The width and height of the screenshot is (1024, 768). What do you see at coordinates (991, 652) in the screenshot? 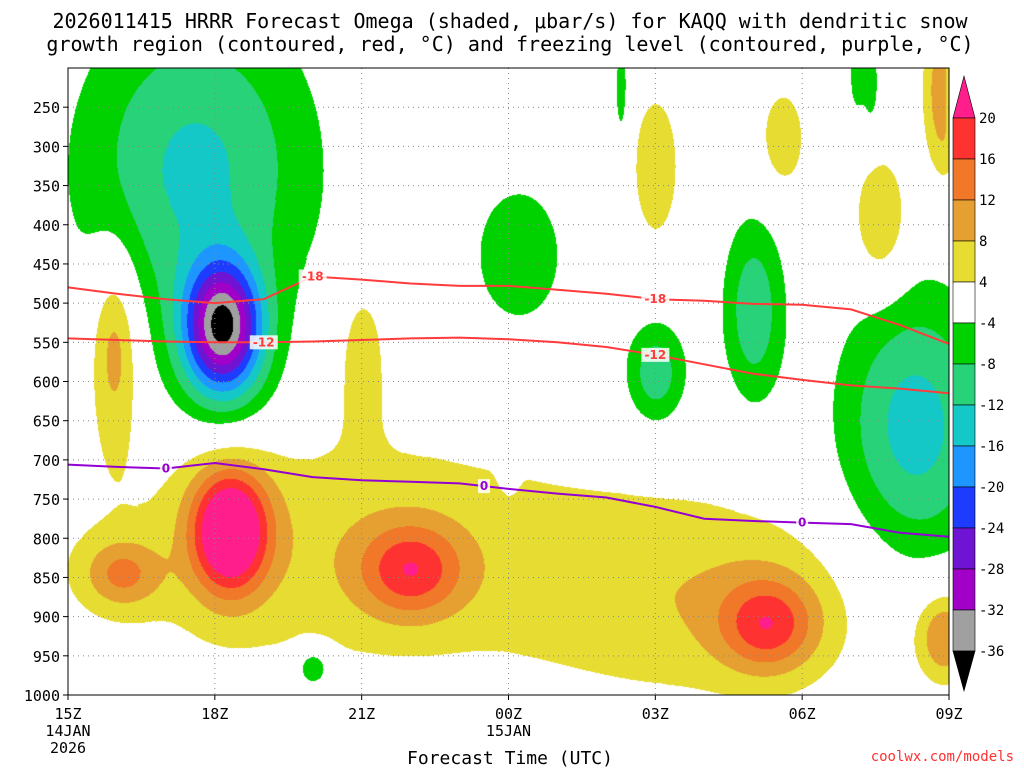
I see `colorbar-label: -36` at bounding box center [991, 652].